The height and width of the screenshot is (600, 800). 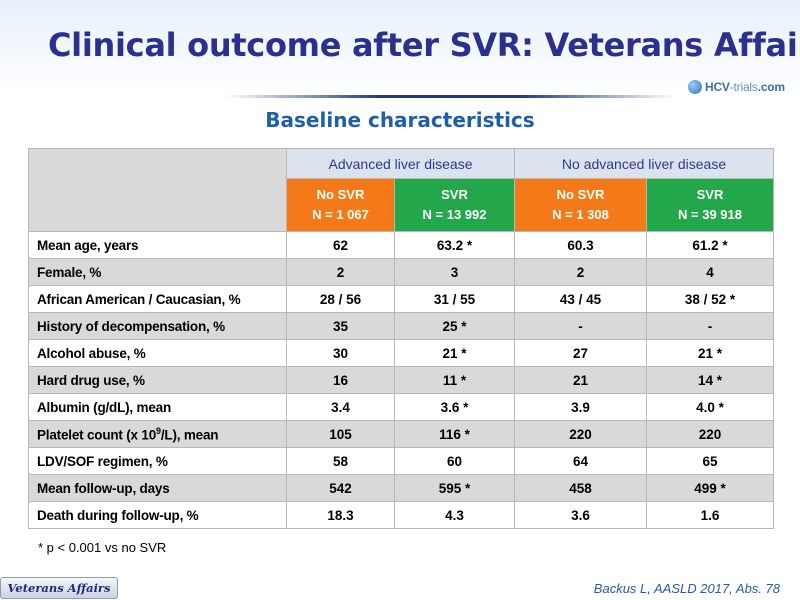 I want to click on table-row: Albumin (g/dL), mean 3.4 3.6 * 3.9 4.0 *, so click(x=401, y=407).